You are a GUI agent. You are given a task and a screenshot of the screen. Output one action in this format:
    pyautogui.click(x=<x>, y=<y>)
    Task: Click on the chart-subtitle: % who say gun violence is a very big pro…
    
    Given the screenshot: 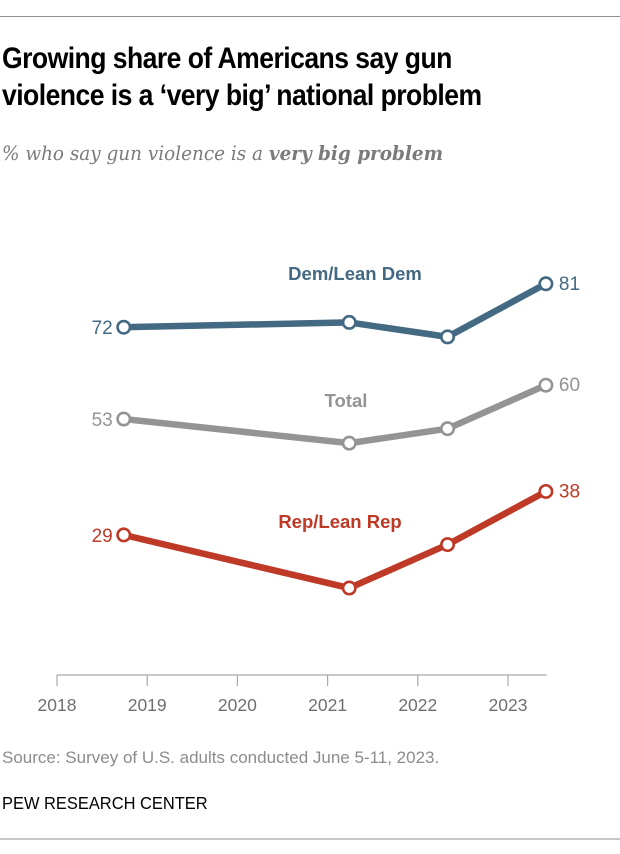 What is the action you would take?
    pyautogui.click(x=222, y=153)
    